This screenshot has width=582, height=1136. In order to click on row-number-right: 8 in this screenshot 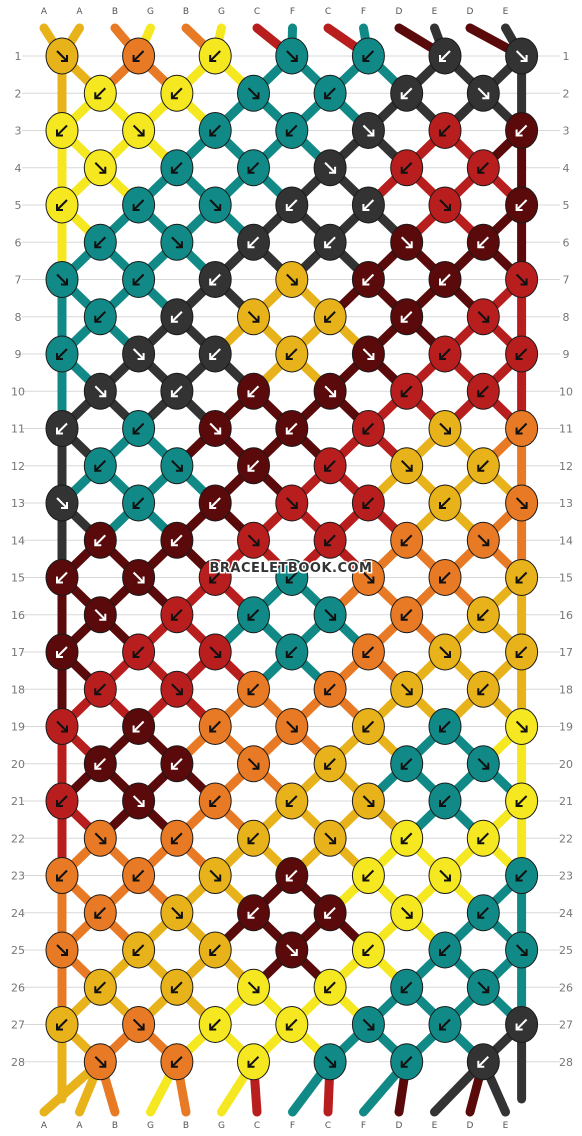, I will do `click(566, 317)`.